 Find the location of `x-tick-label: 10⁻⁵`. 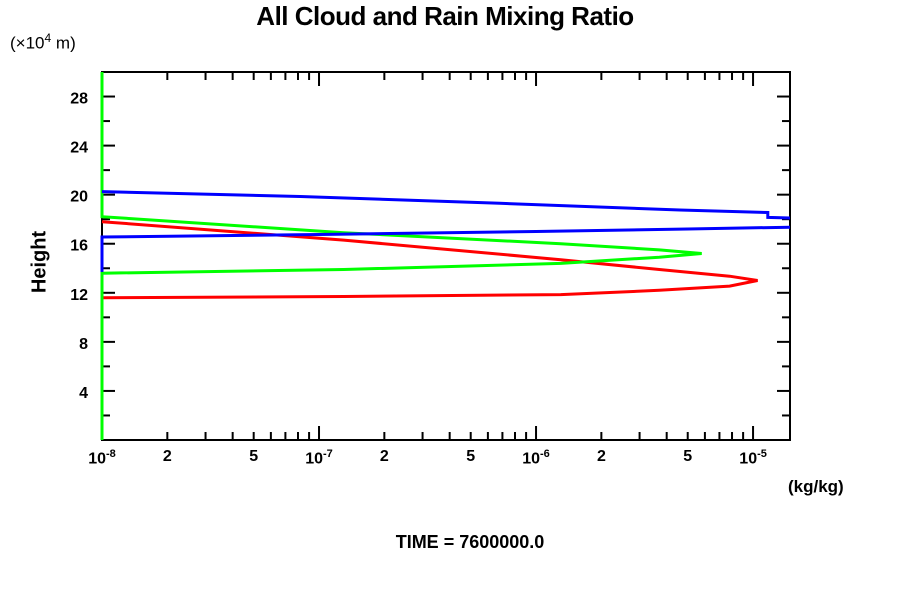

x-tick-label: 10⁻⁵ is located at coordinates (753, 458).